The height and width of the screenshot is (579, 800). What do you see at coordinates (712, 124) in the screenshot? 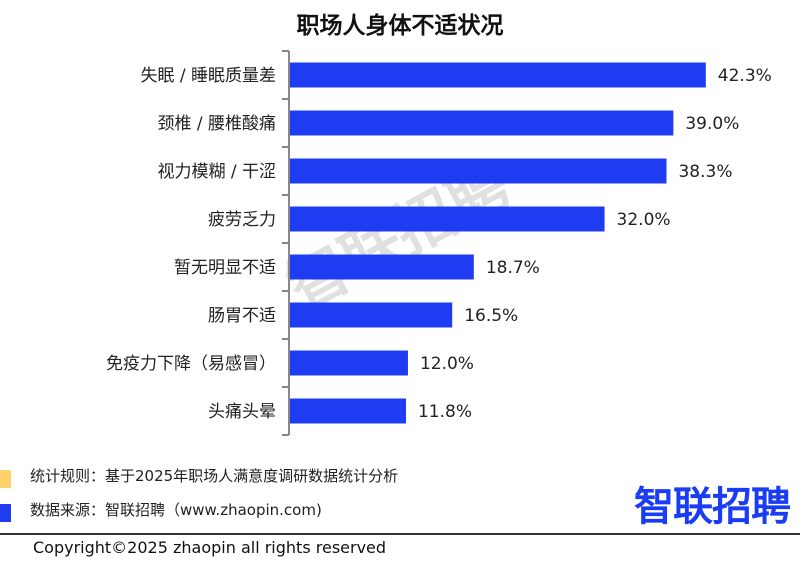
I see `value-label: 39.0%` at bounding box center [712, 124].